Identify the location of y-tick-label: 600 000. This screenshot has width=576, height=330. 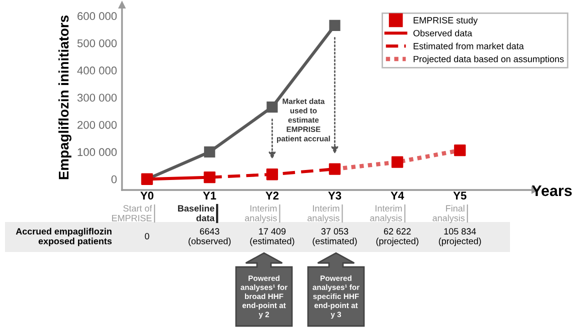
(97, 16).